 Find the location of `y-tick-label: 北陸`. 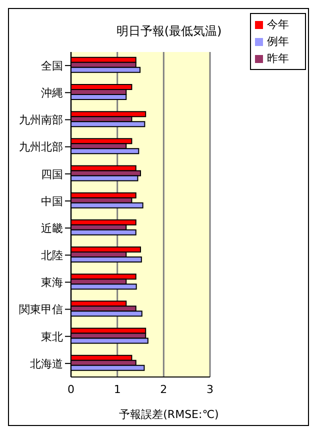

y-tick-label: 北陸 is located at coordinates (52, 255).